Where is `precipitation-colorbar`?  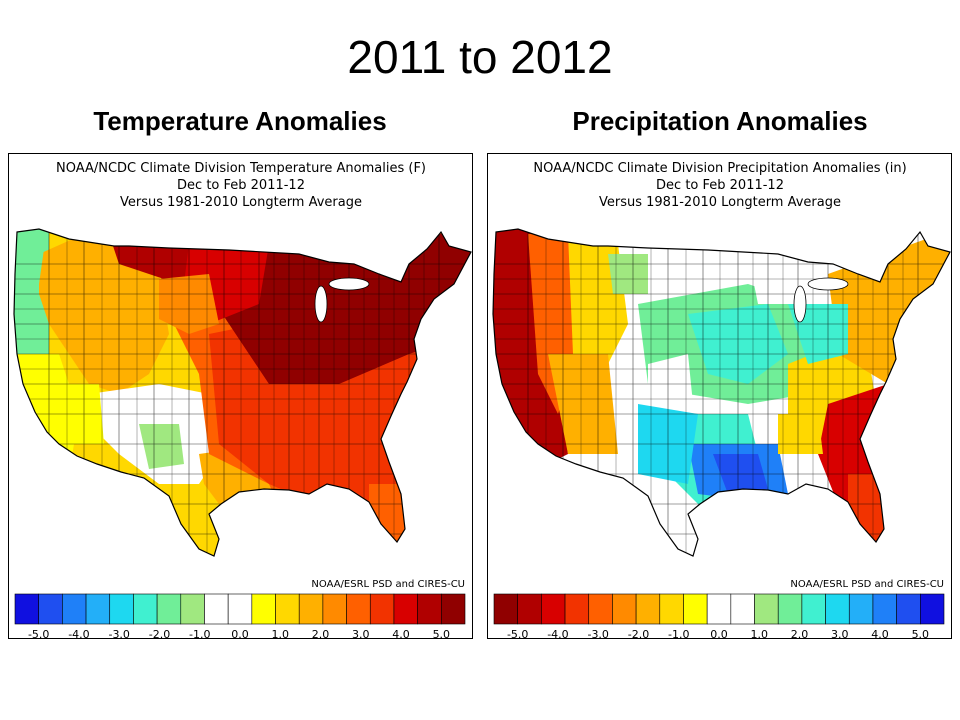
precipitation-colorbar is located at coordinates (719, 609).